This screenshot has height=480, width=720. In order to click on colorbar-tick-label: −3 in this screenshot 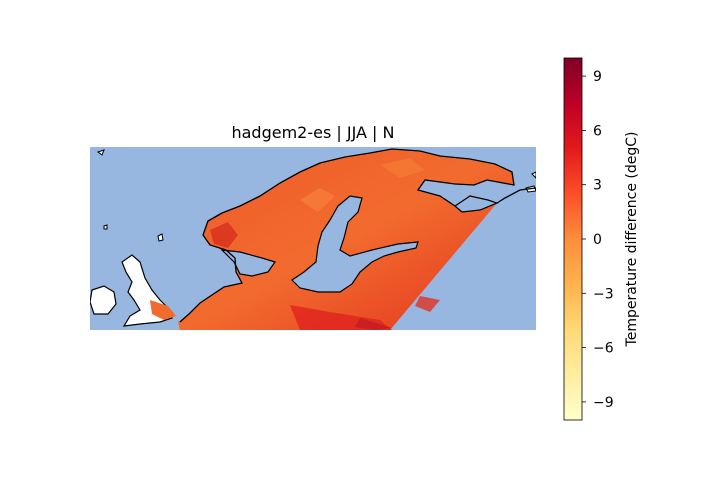, I will do `click(603, 294)`.